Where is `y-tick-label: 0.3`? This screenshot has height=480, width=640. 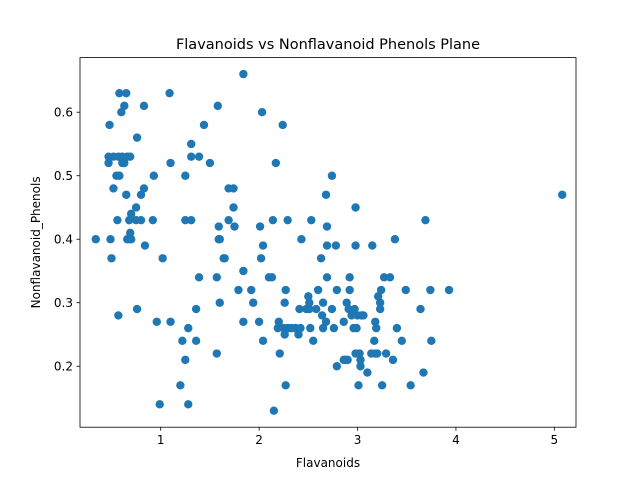
y-tick-label: 0.3 is located at coordinates (63, 303).